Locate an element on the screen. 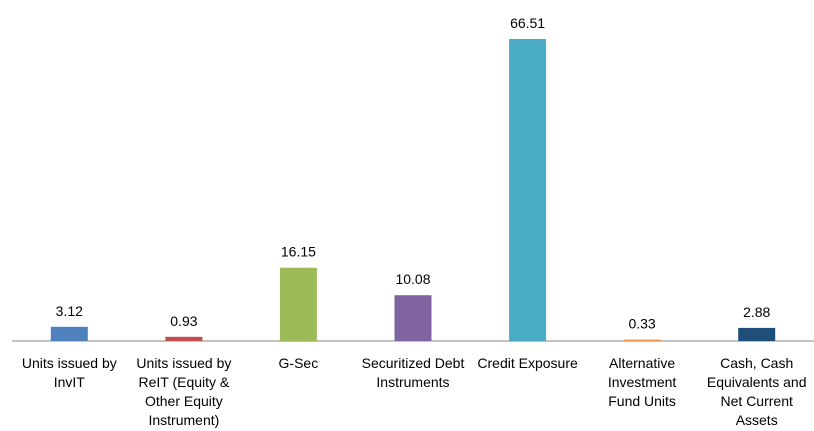 The height and width of the screenshot is (431, 814). category-label-4: Credit Exposure is located at coordinates (527, 363).